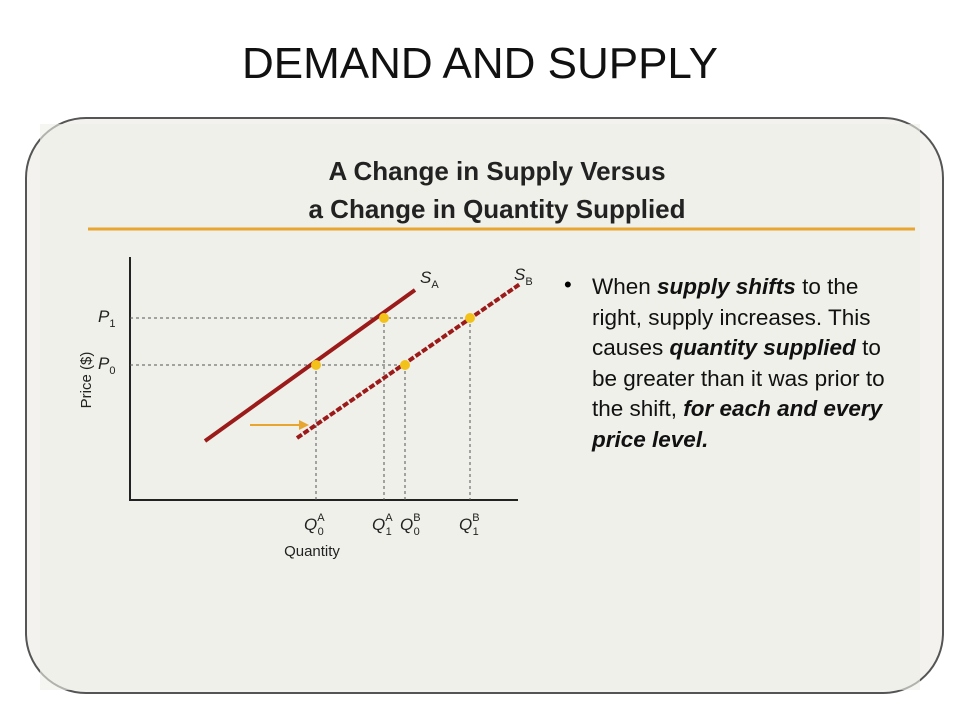 The width and height of the screenshot is (960, 720). I want to click on supply-curve-b, so click(408, 361).